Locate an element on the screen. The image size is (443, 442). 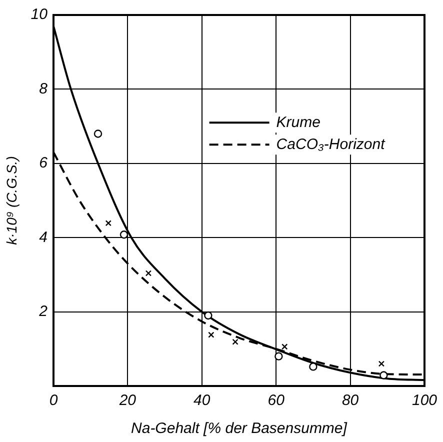
y-tick-label: 8 is located at coordinates (43, 89).